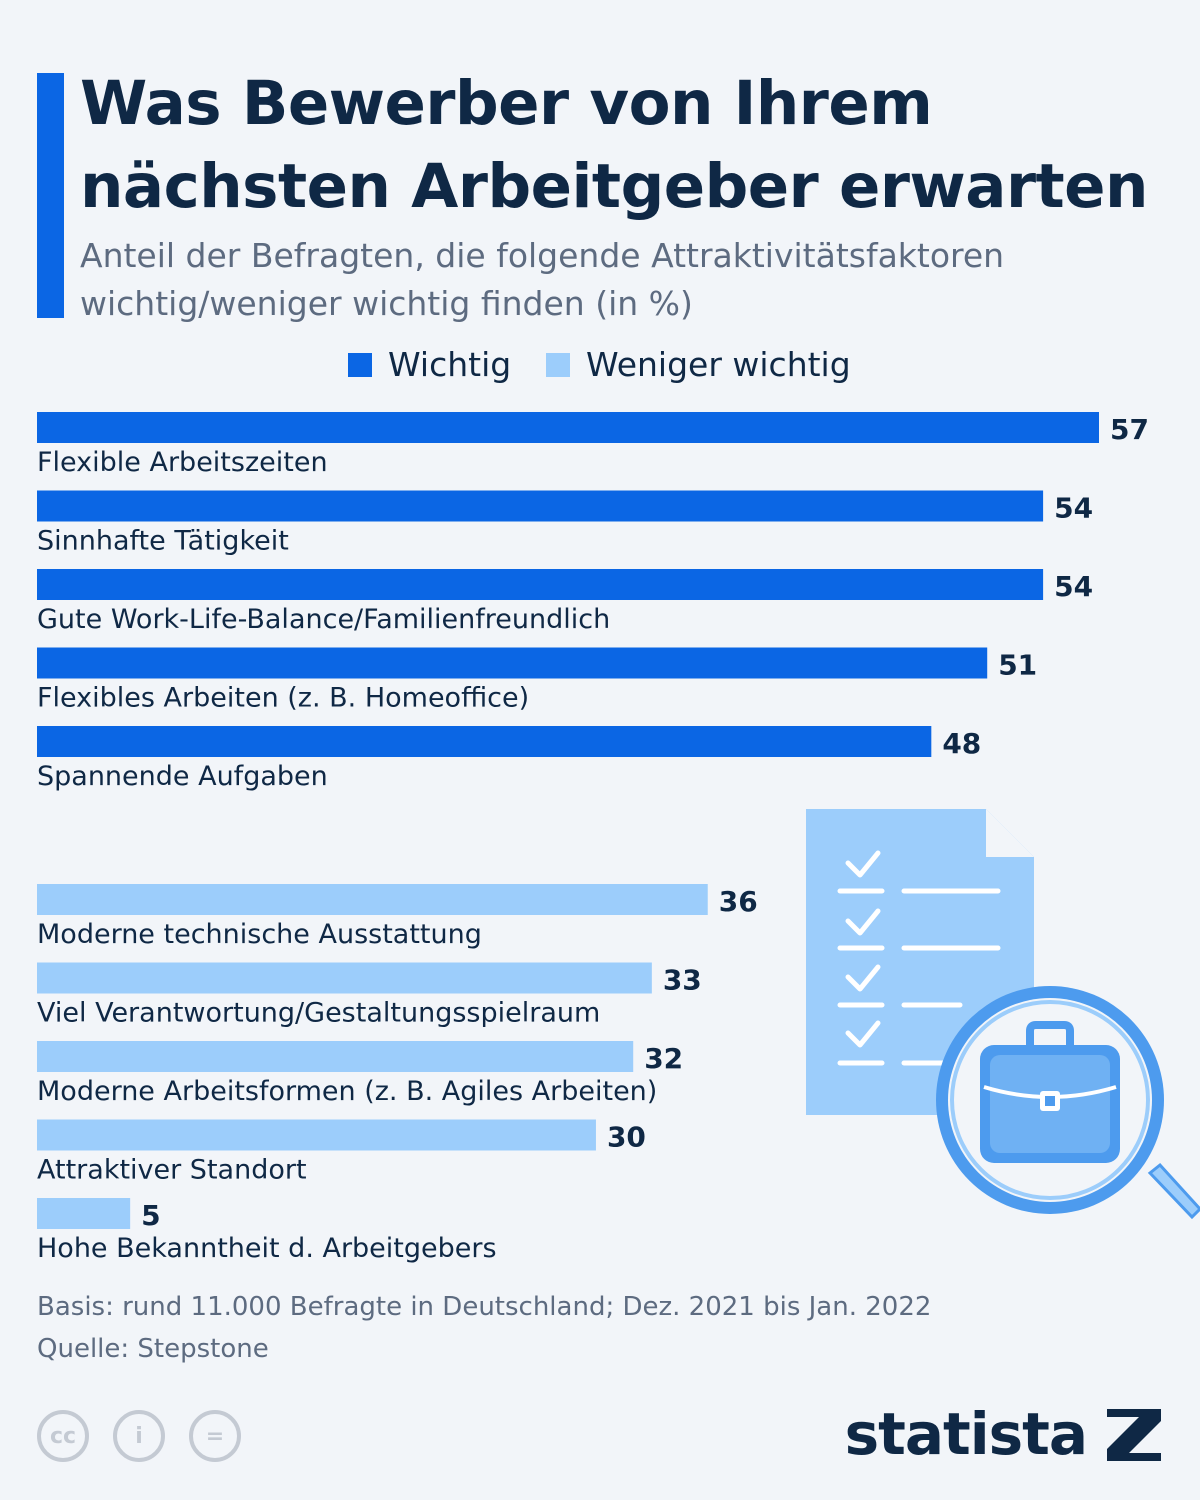 This screenshot has width=1200, height=1500. What do you see at coordinates (182, 462) in the screenshot?
I see `category-label-0: Flexible Arbeitszeiten` at bounding box center [182, 462].